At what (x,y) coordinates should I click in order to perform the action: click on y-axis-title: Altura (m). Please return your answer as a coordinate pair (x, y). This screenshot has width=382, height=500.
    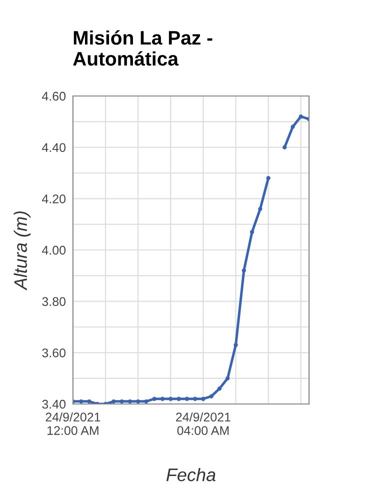
    Looking at the image, I should click on (22, 251).